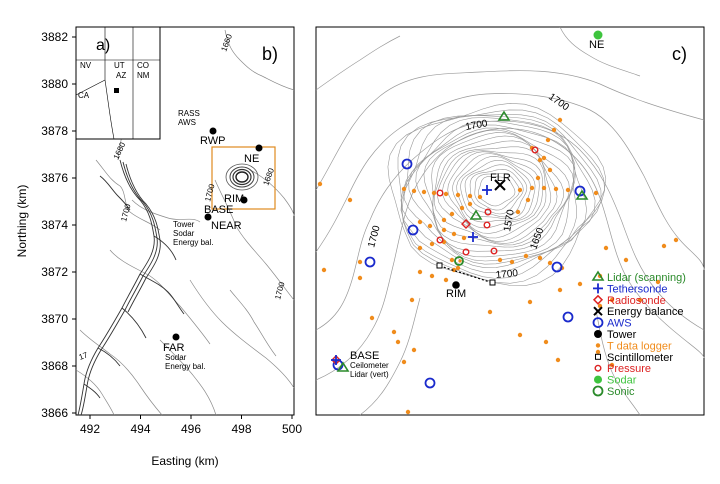 Image resolution: width=720 pixels, height=484 pixels. I want to click on triangle-icon, so click(598, 275).